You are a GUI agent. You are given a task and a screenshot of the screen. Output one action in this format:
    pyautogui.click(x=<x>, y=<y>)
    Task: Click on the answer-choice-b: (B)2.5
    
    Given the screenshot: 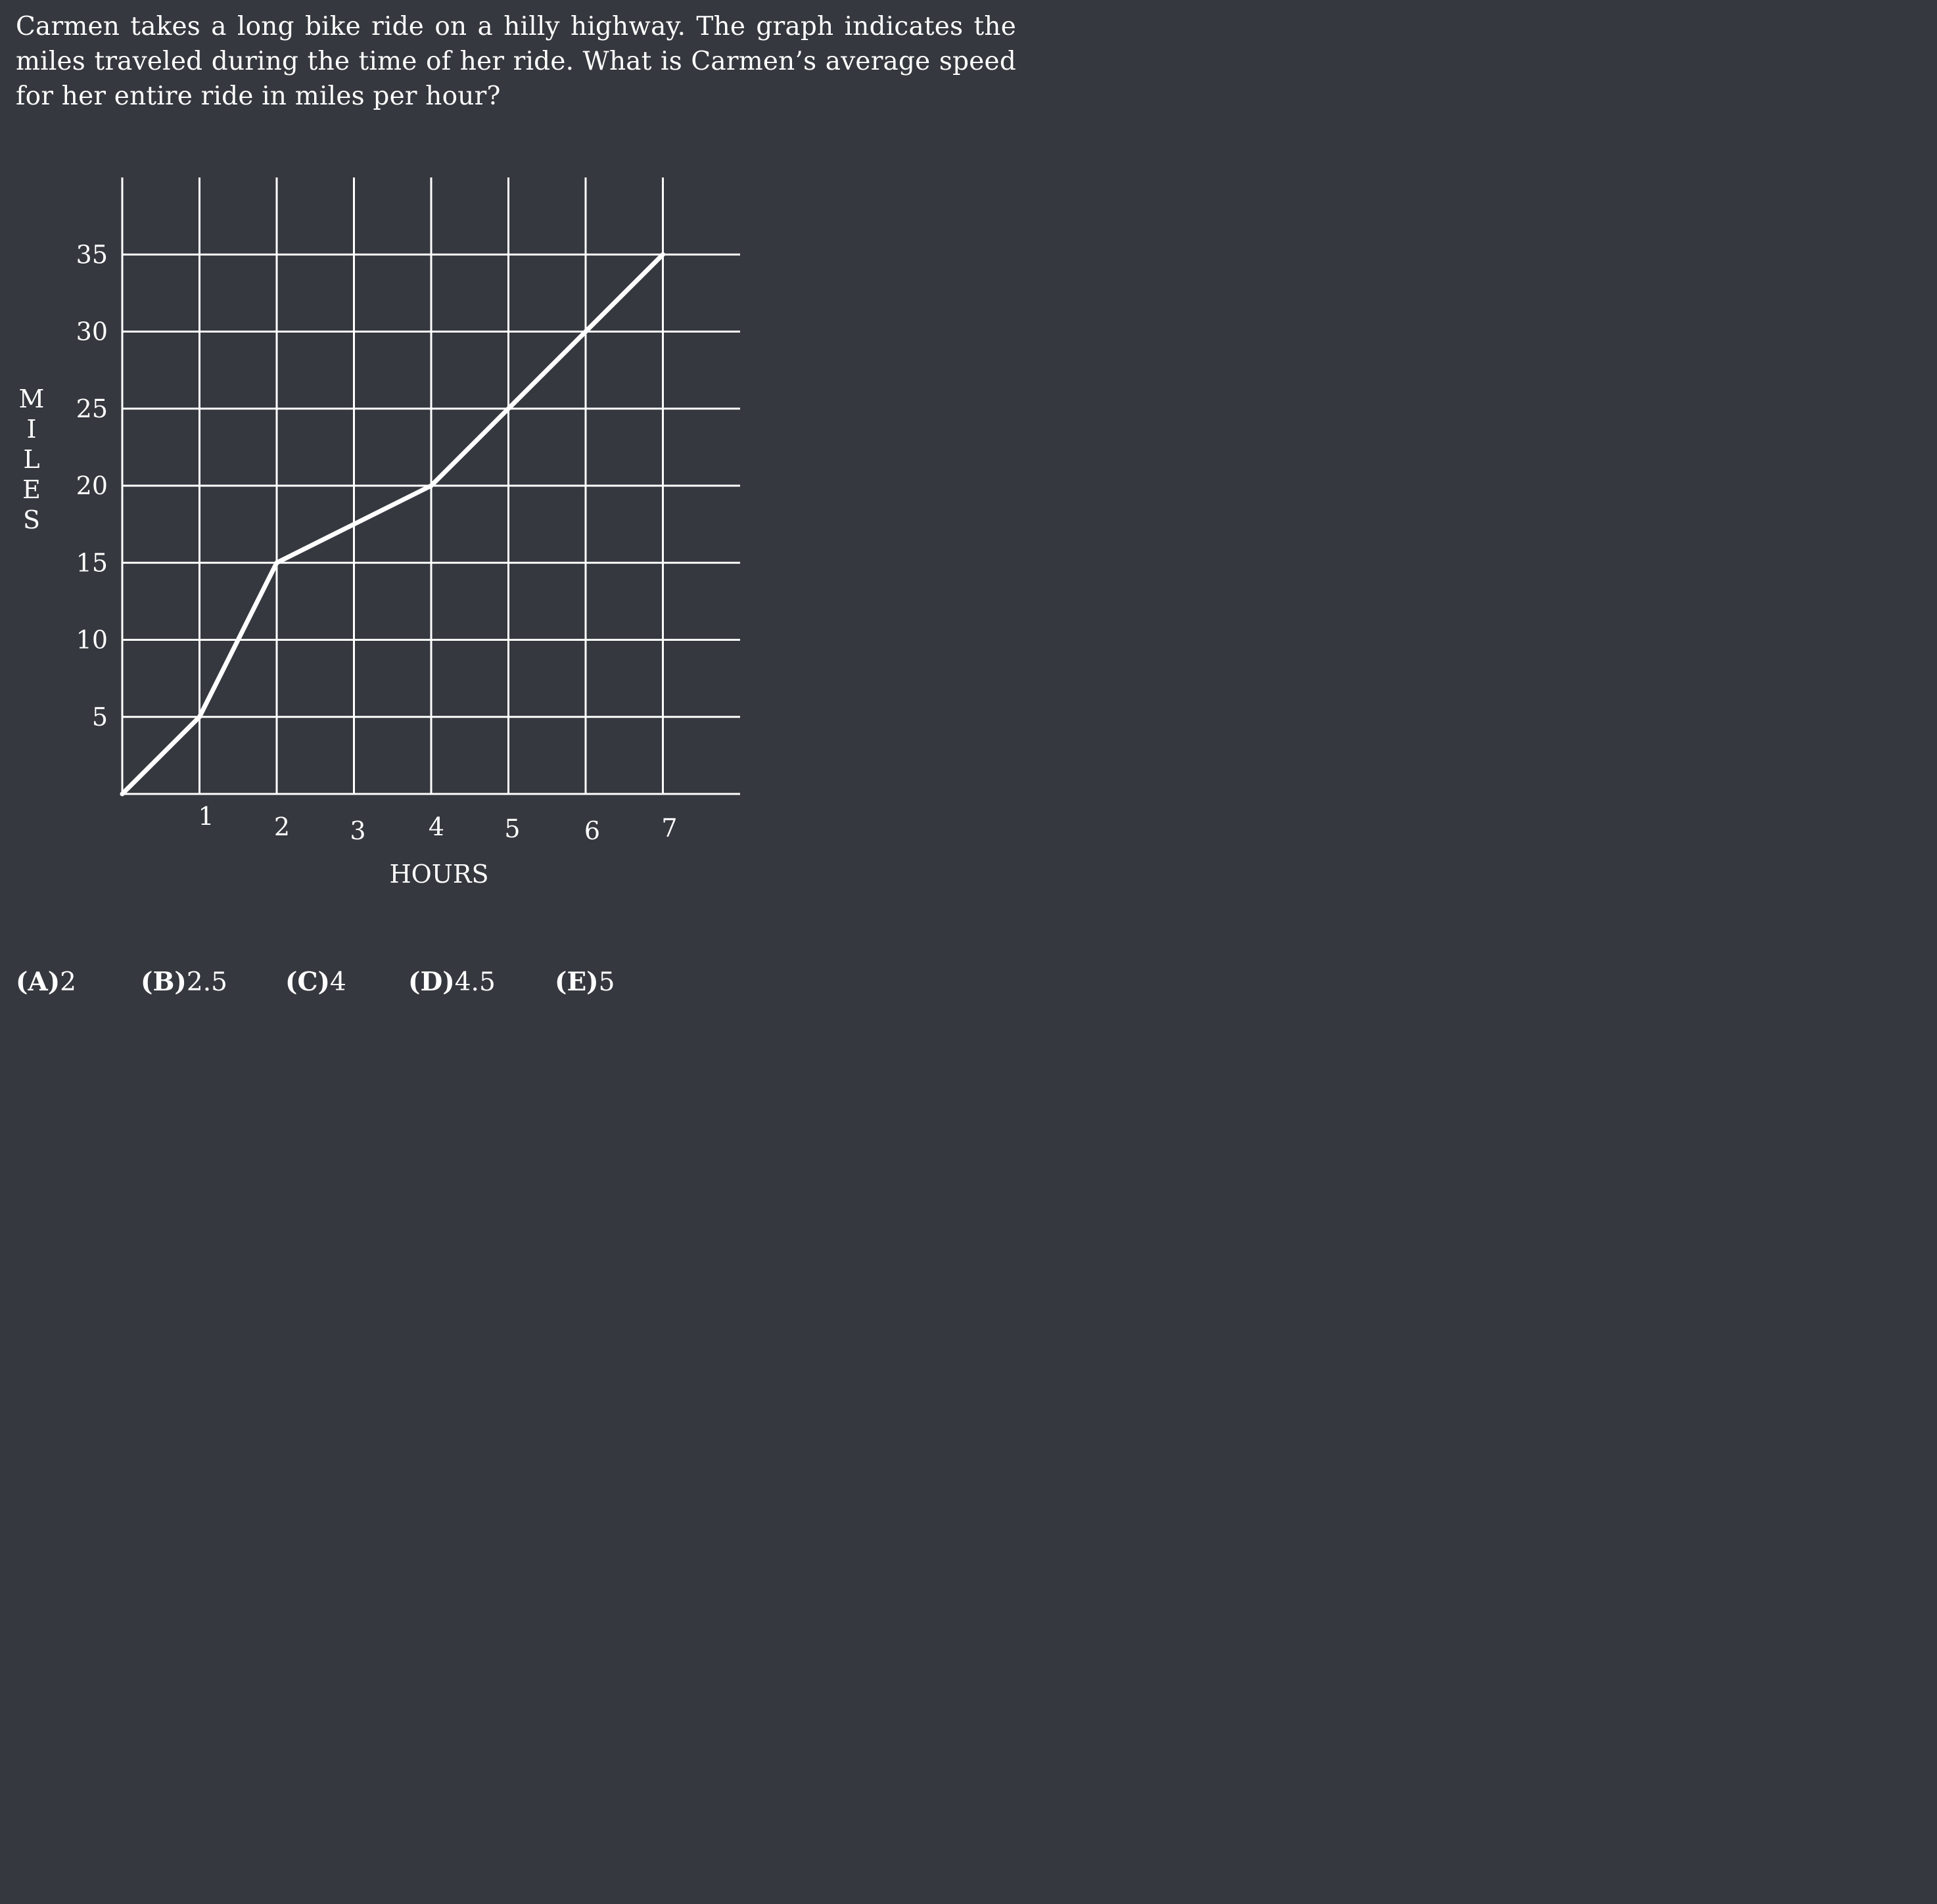 What is the action you would take?
    pyautogui.click(x=184, y=982)
    